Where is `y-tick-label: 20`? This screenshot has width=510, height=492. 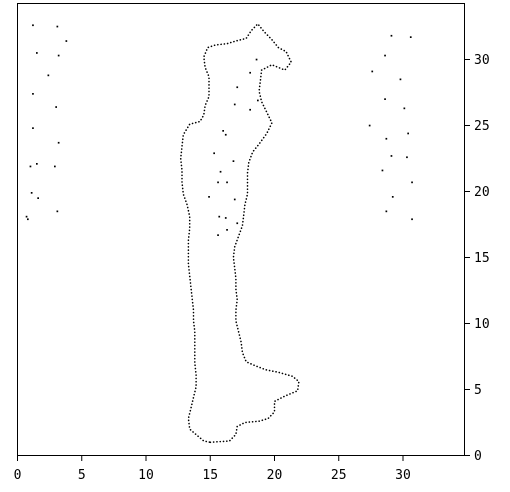
y-tick-label: 20 is located at coordinates (482, 192).